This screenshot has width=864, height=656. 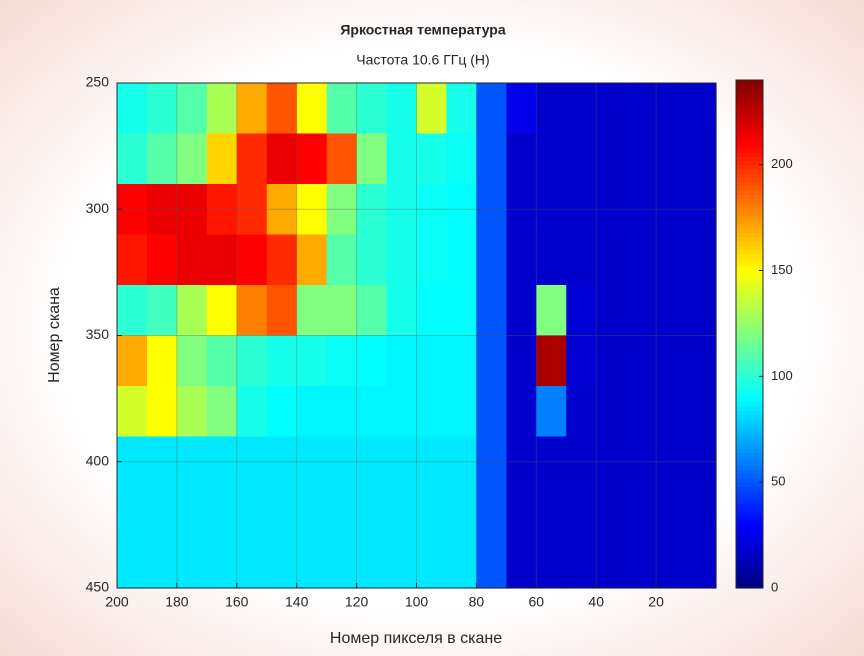 I want to click on x-tick-label: 140, so click(x=297, y=602).